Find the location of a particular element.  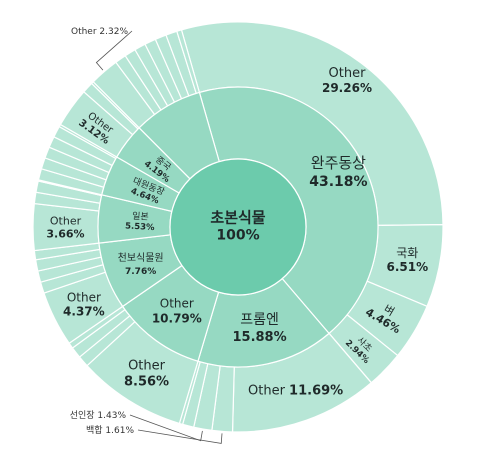

outer-label: Other 29.26% is located at coordinates (347, 80).